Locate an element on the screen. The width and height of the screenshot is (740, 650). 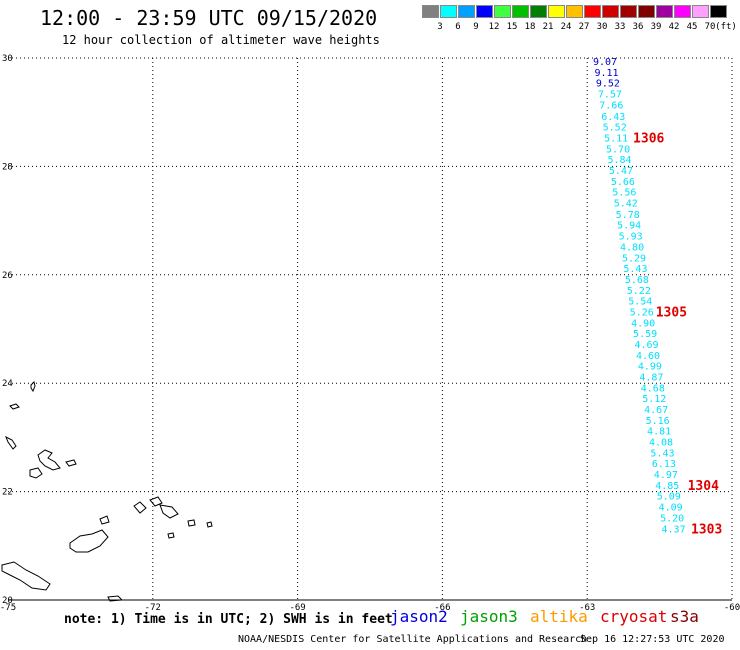
swh-value: 4.67 is located at coordinates (656, 410).